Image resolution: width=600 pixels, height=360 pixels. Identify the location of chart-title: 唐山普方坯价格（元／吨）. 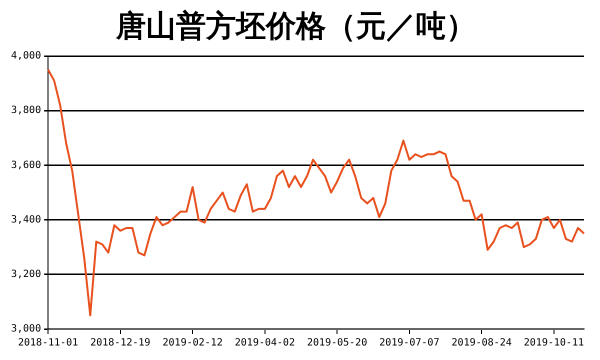
(295, 26).